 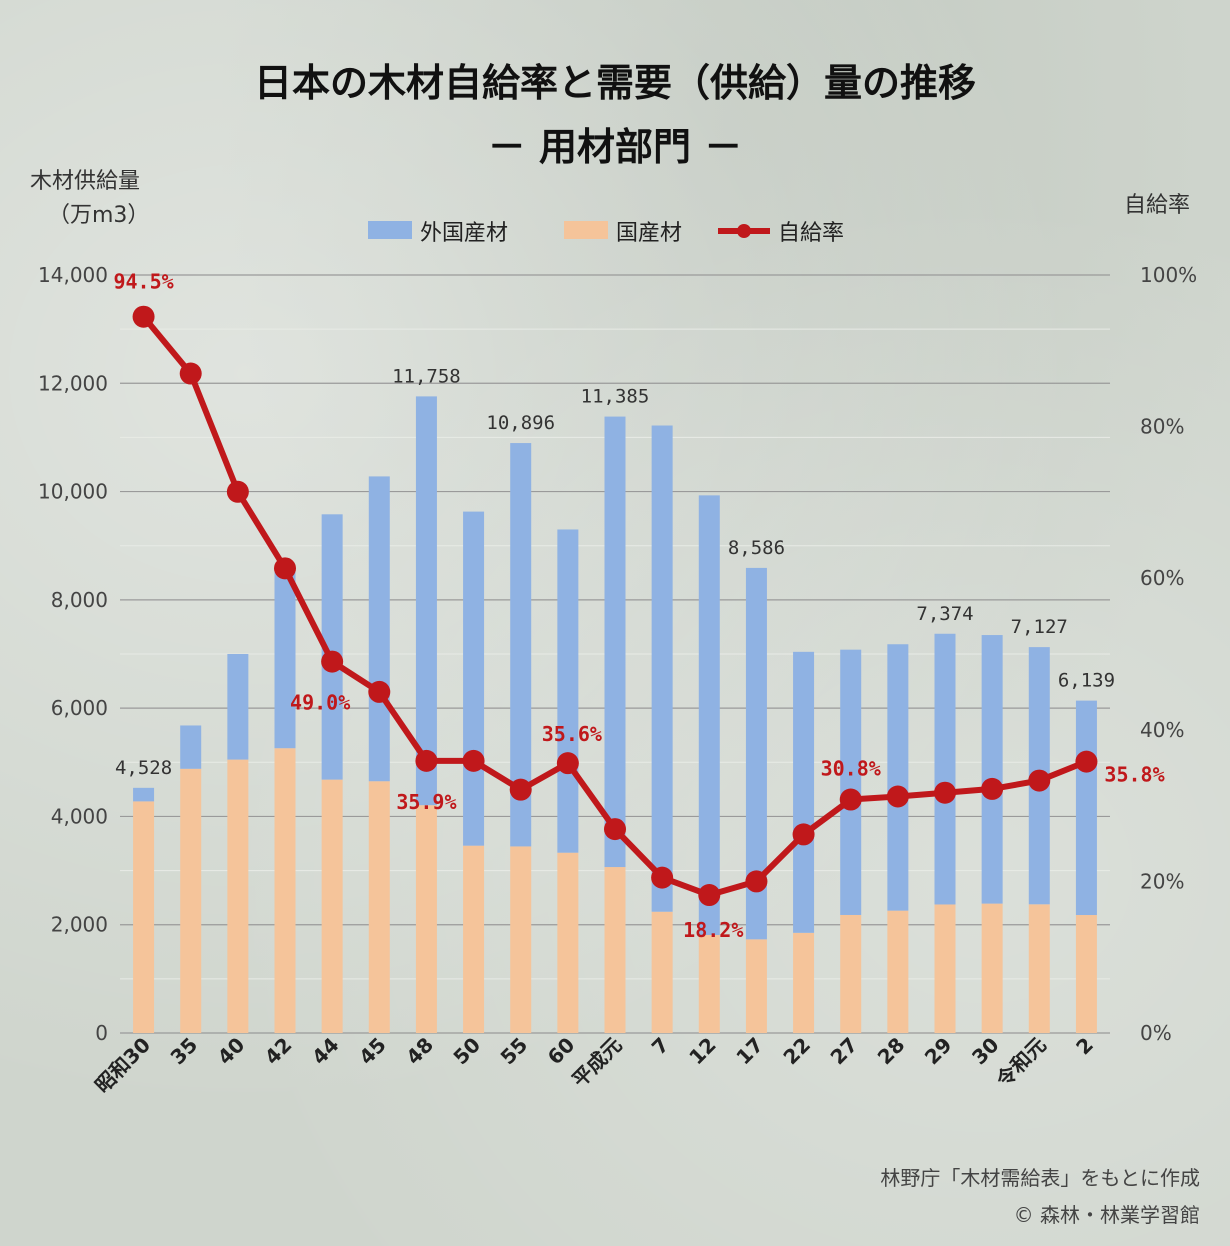 What do you see at coordinates (1162, 730) in the screenshot?
I see `right-tick-label: 40%` at bounding box center [1162, 730].